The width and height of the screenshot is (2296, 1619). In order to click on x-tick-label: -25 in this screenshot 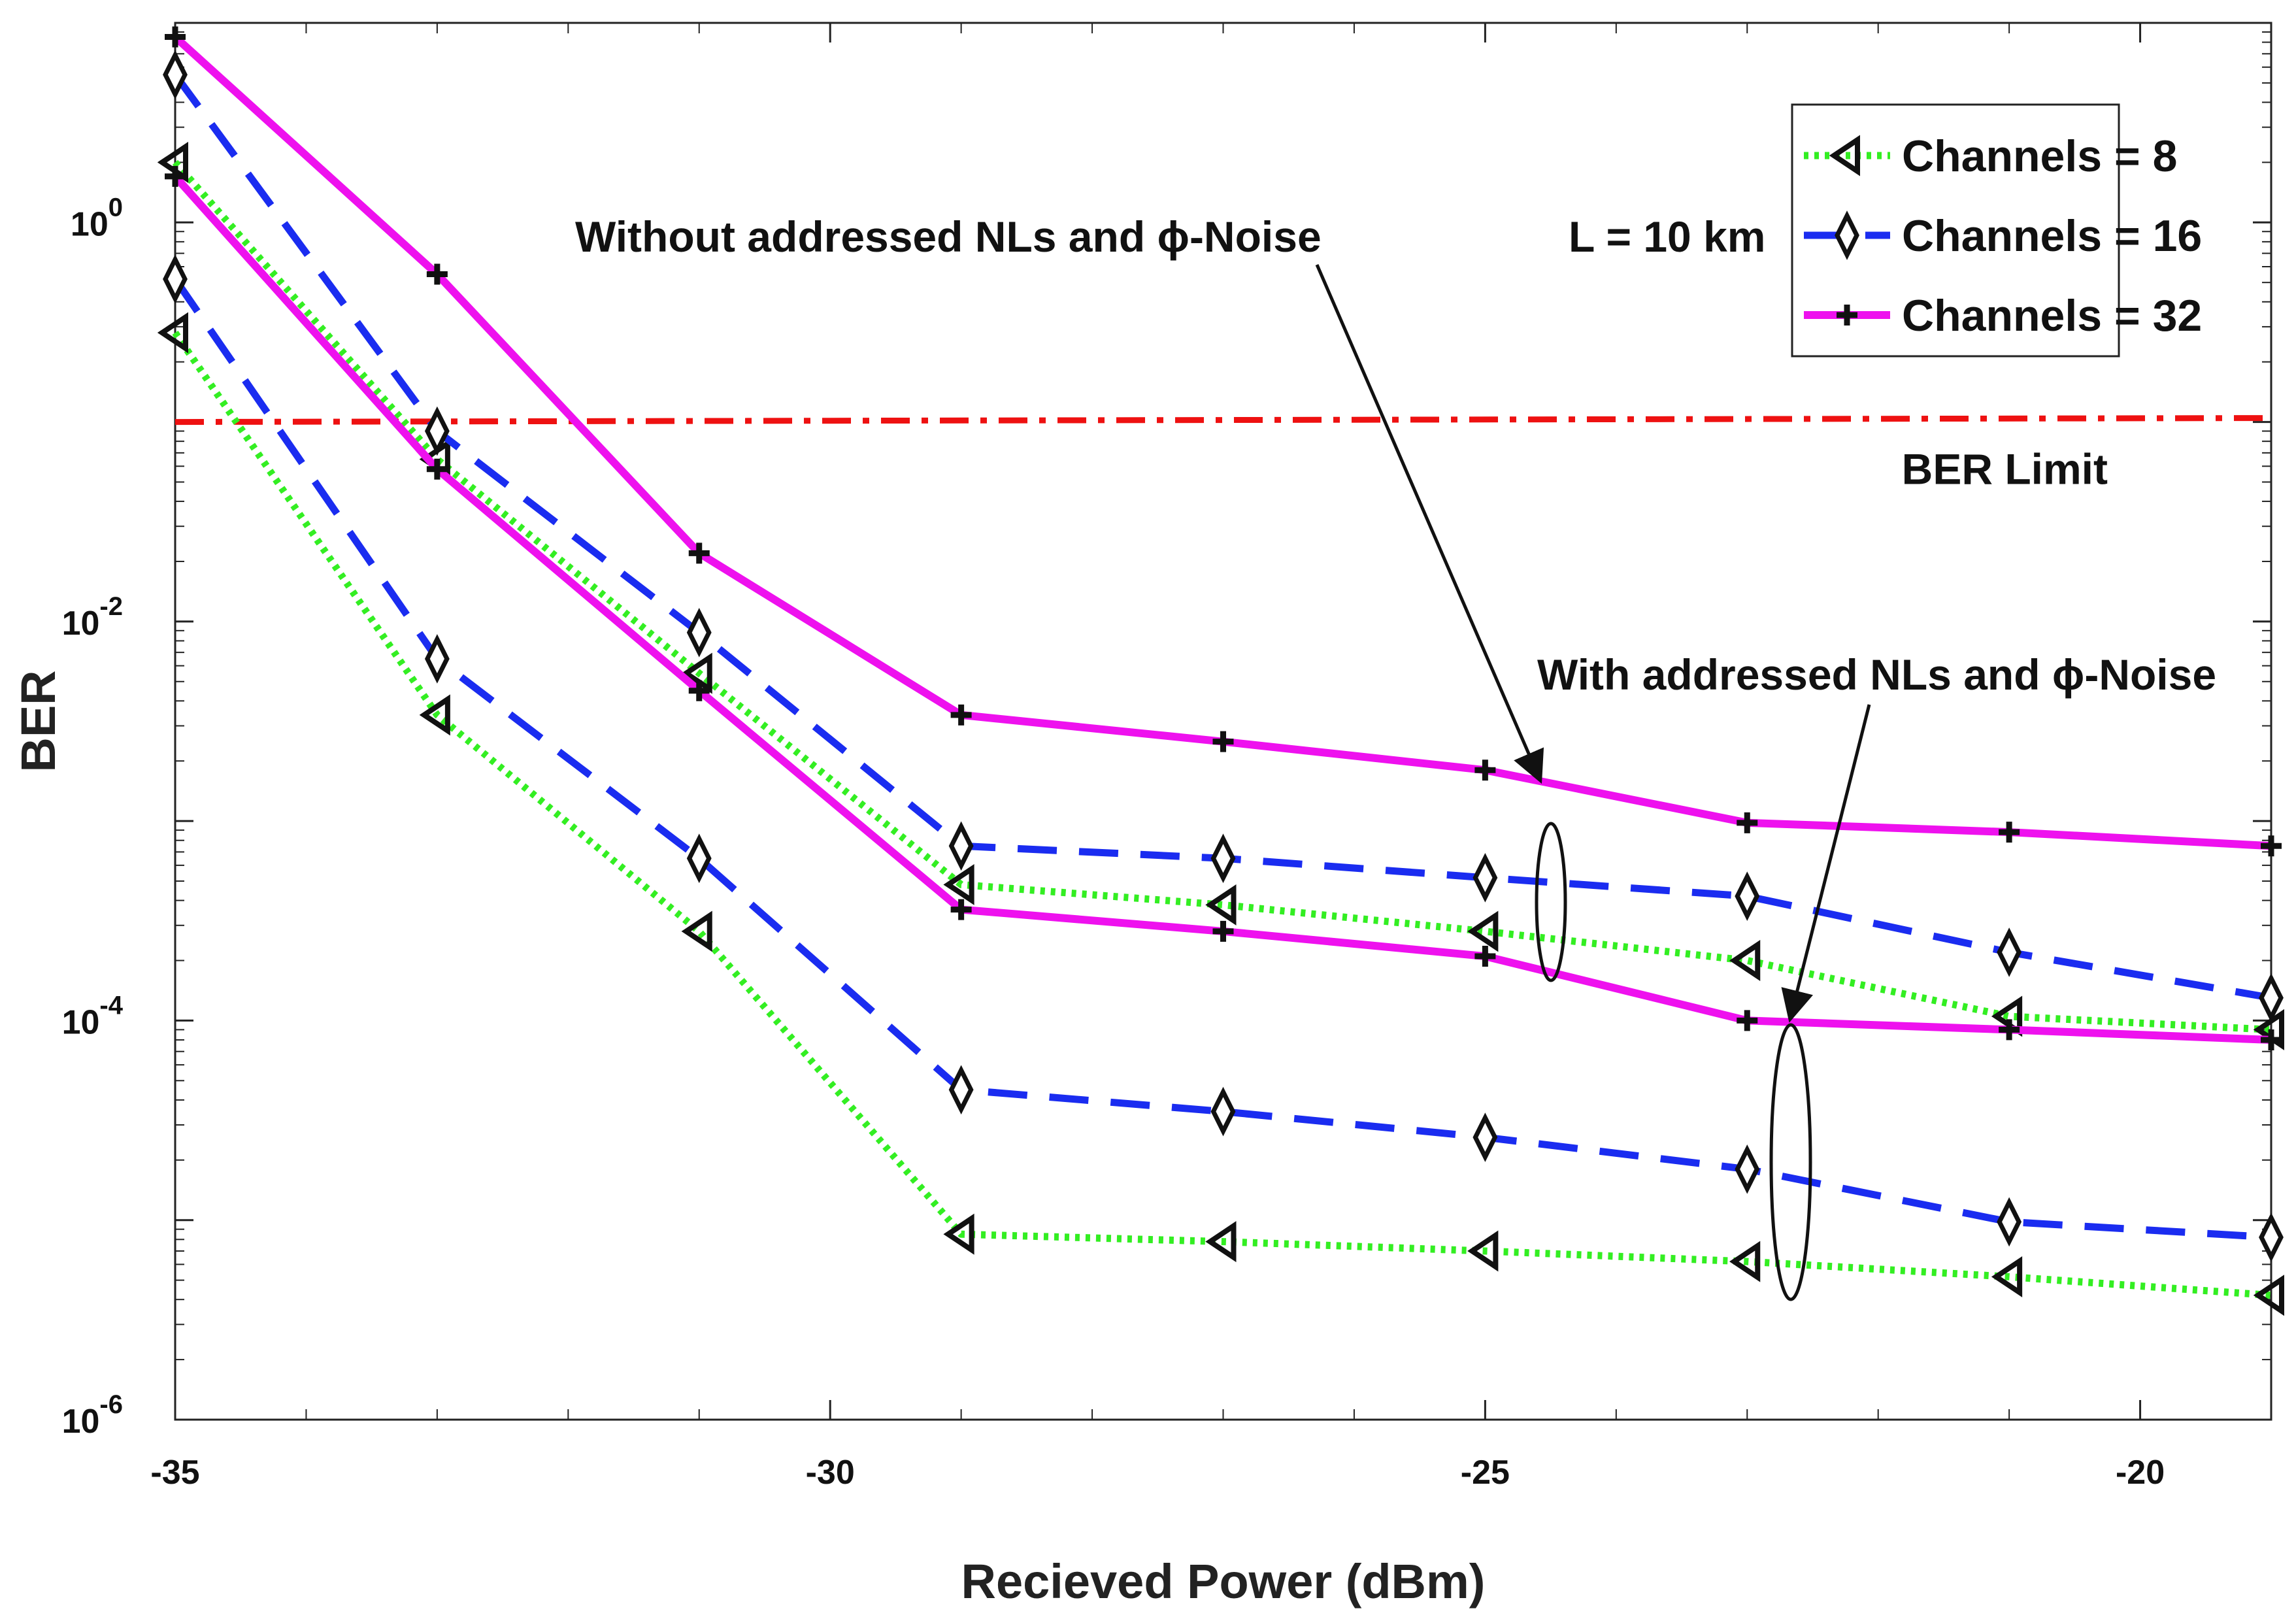, I will do `click(1485, 1473)`.